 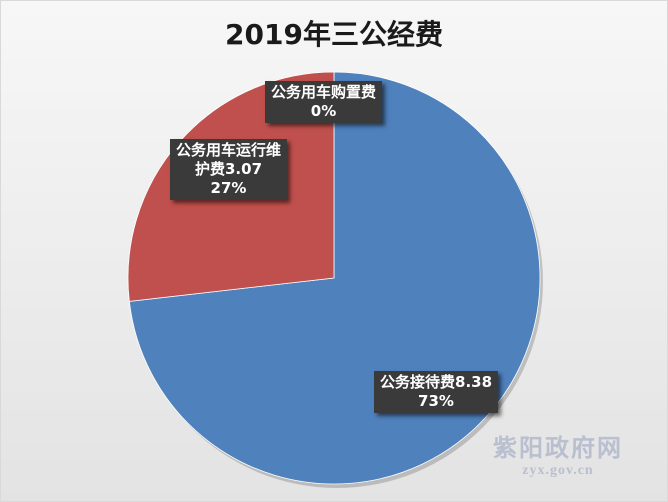 What do you see at coordinates (229, 150) in the screenshot?
I see `data-label-maintenance-name-line1: 公务用车运行维` at bounding box center [229, 150].